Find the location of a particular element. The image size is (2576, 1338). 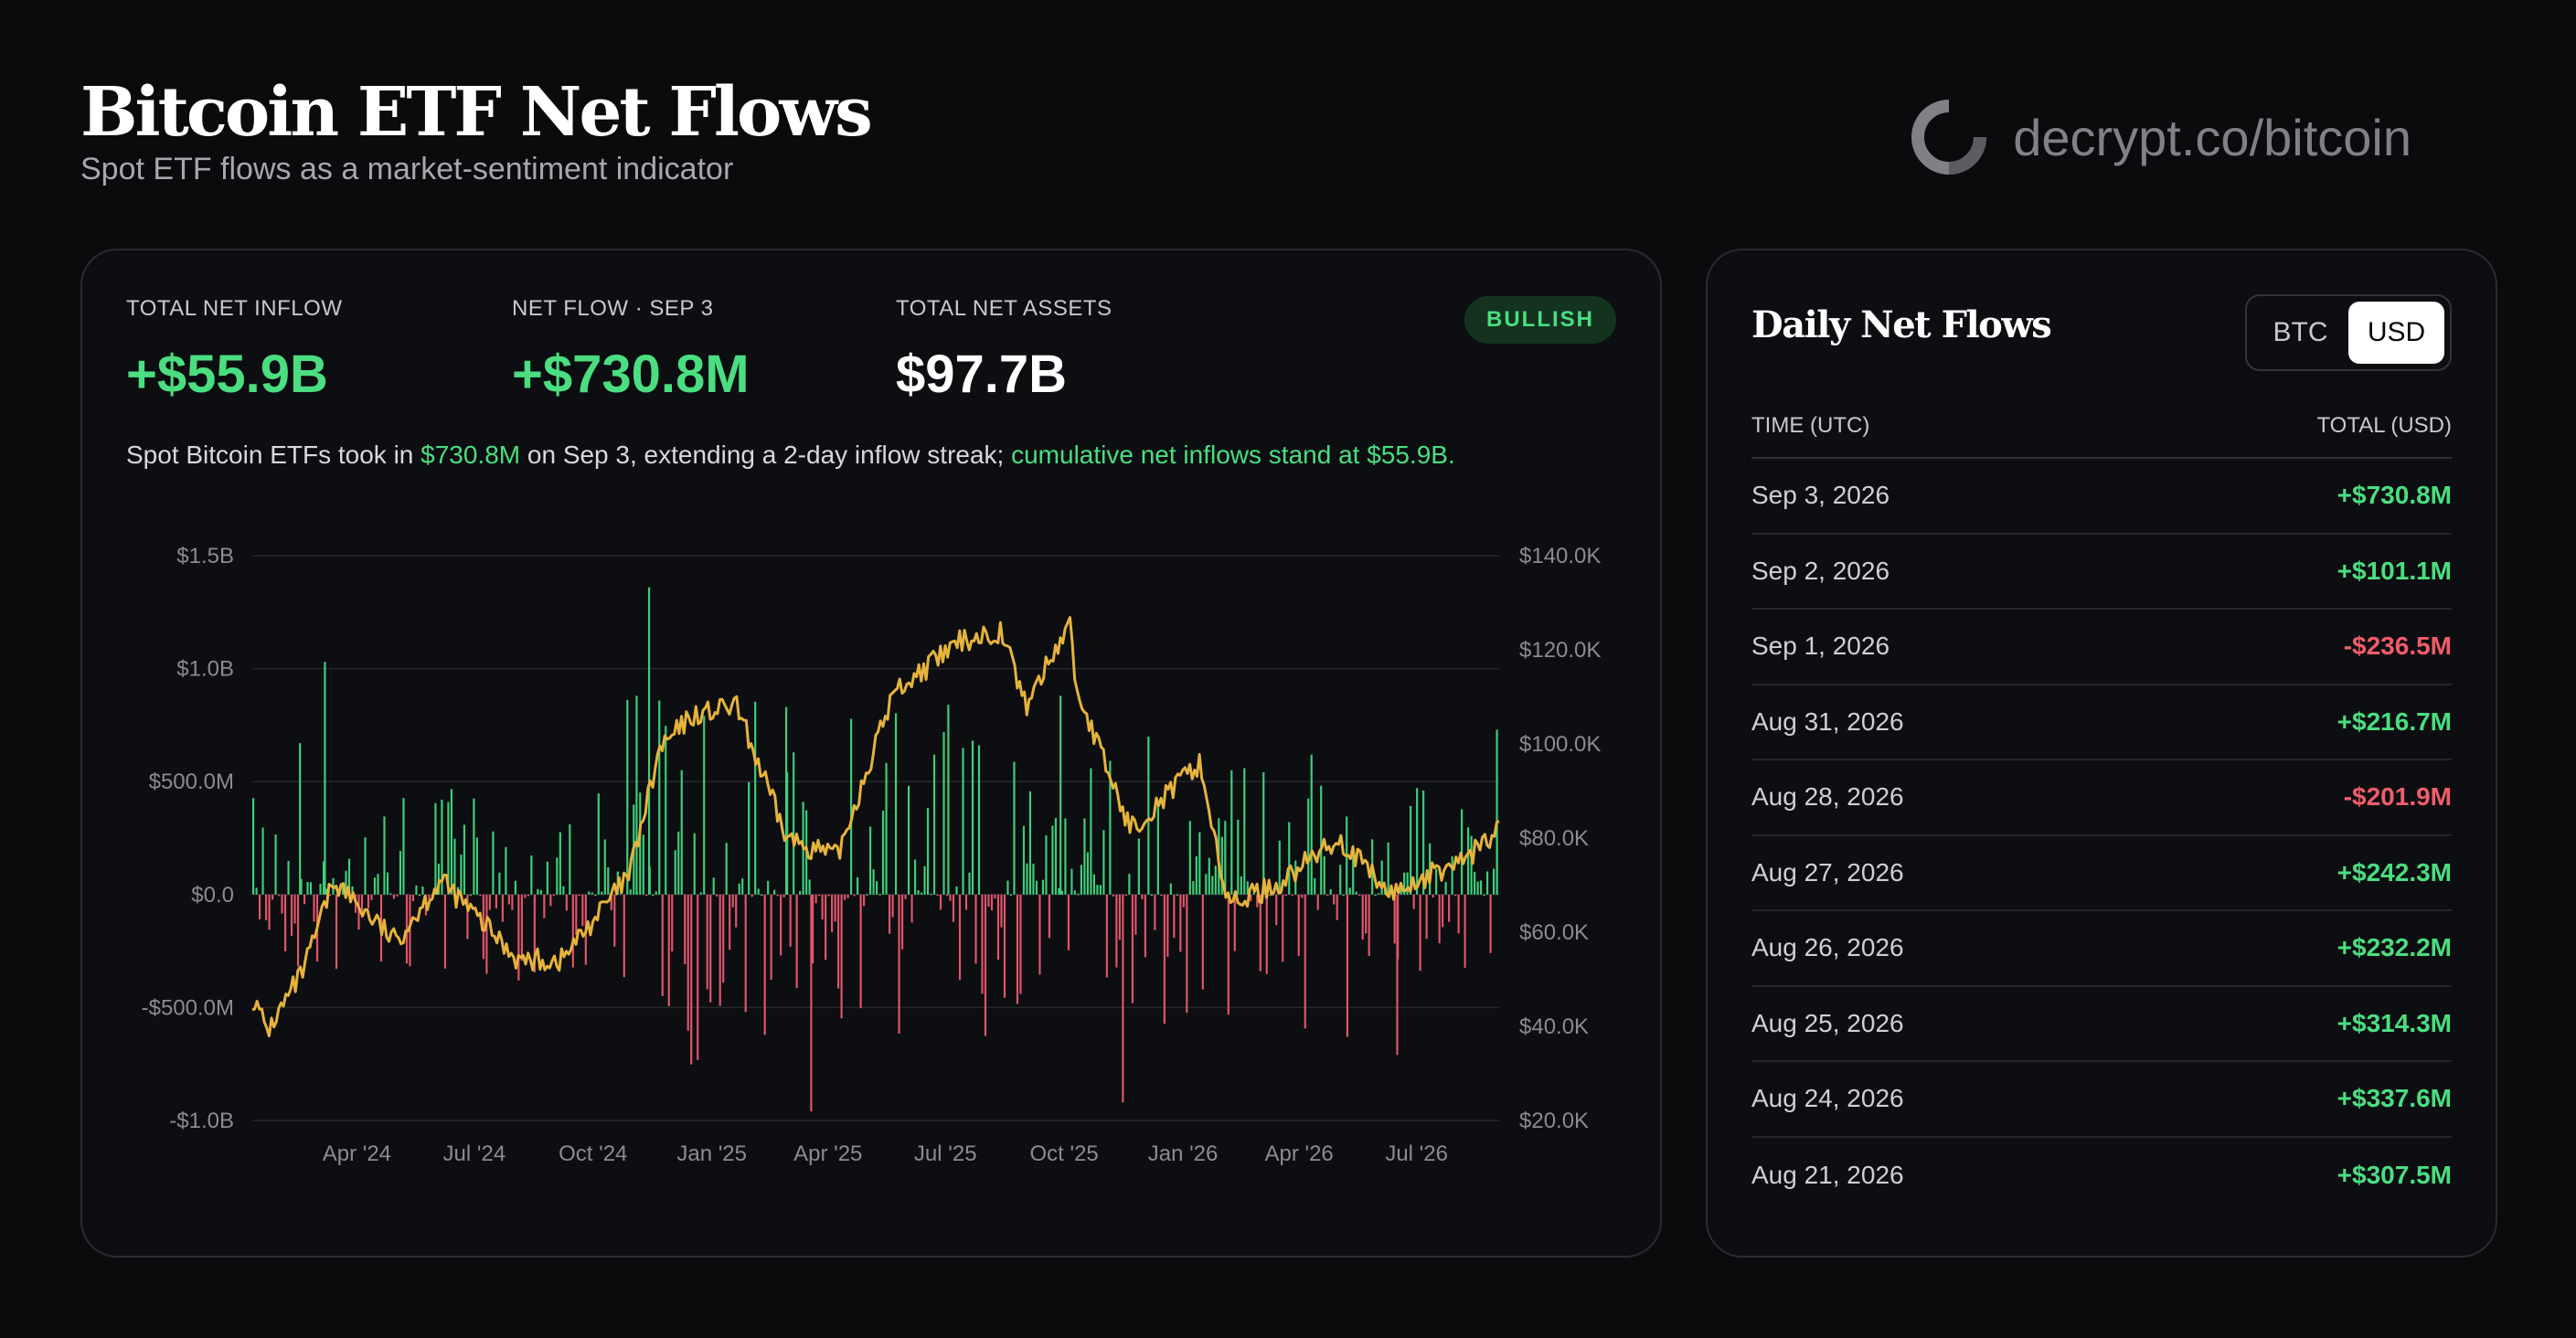

toggle-btc: BTC is located at coordinates (2301, 332).